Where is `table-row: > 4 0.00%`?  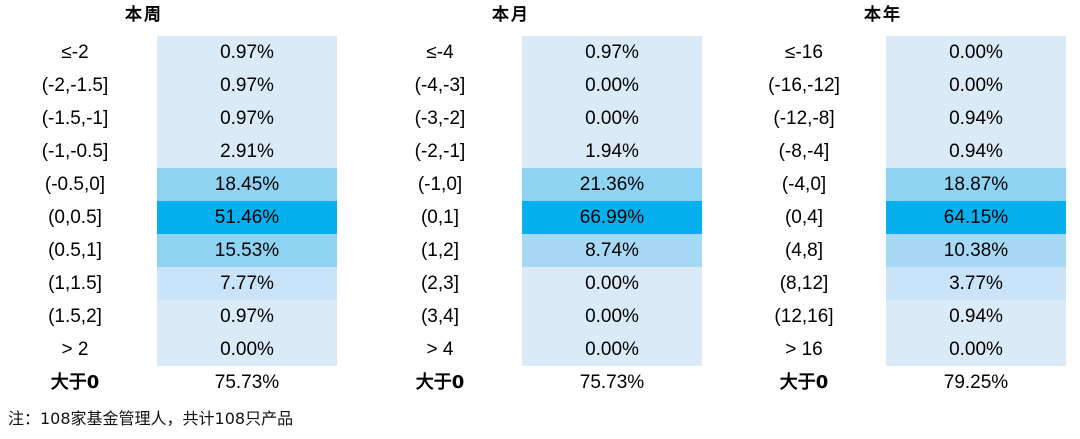
table-row: > 4 0.00% is located at coordinates (545, 349).